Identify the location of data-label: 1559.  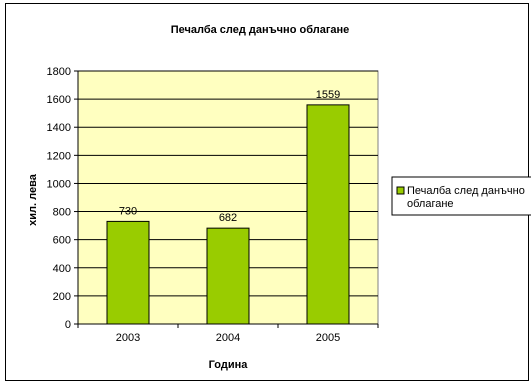
(328, 95).